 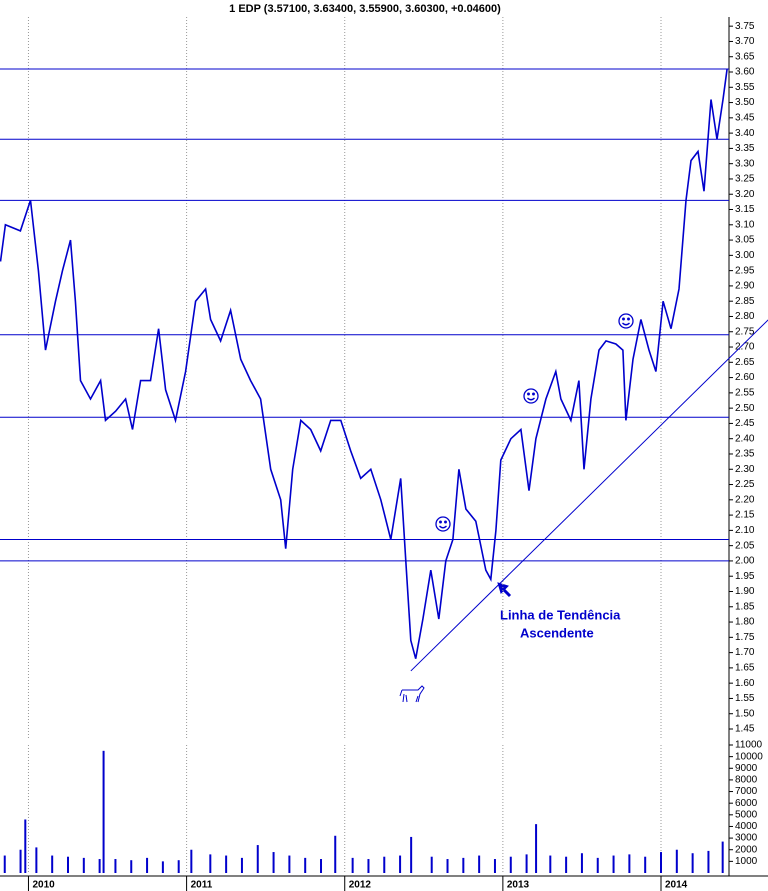 What do you see at coordinates (43, 885) in the screenshot?
I see `x-tick-label: 2010` at bounding box center [43, 885].